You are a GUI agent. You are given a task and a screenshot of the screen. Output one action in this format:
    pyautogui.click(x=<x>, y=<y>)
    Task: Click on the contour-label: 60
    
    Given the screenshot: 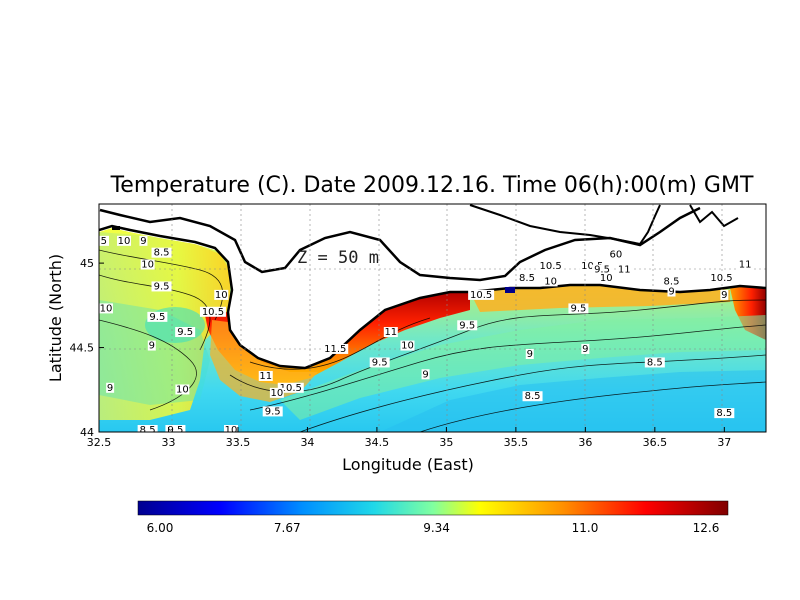 What is the action you would take?
    pyautogui.click(x=616, y=254)
    